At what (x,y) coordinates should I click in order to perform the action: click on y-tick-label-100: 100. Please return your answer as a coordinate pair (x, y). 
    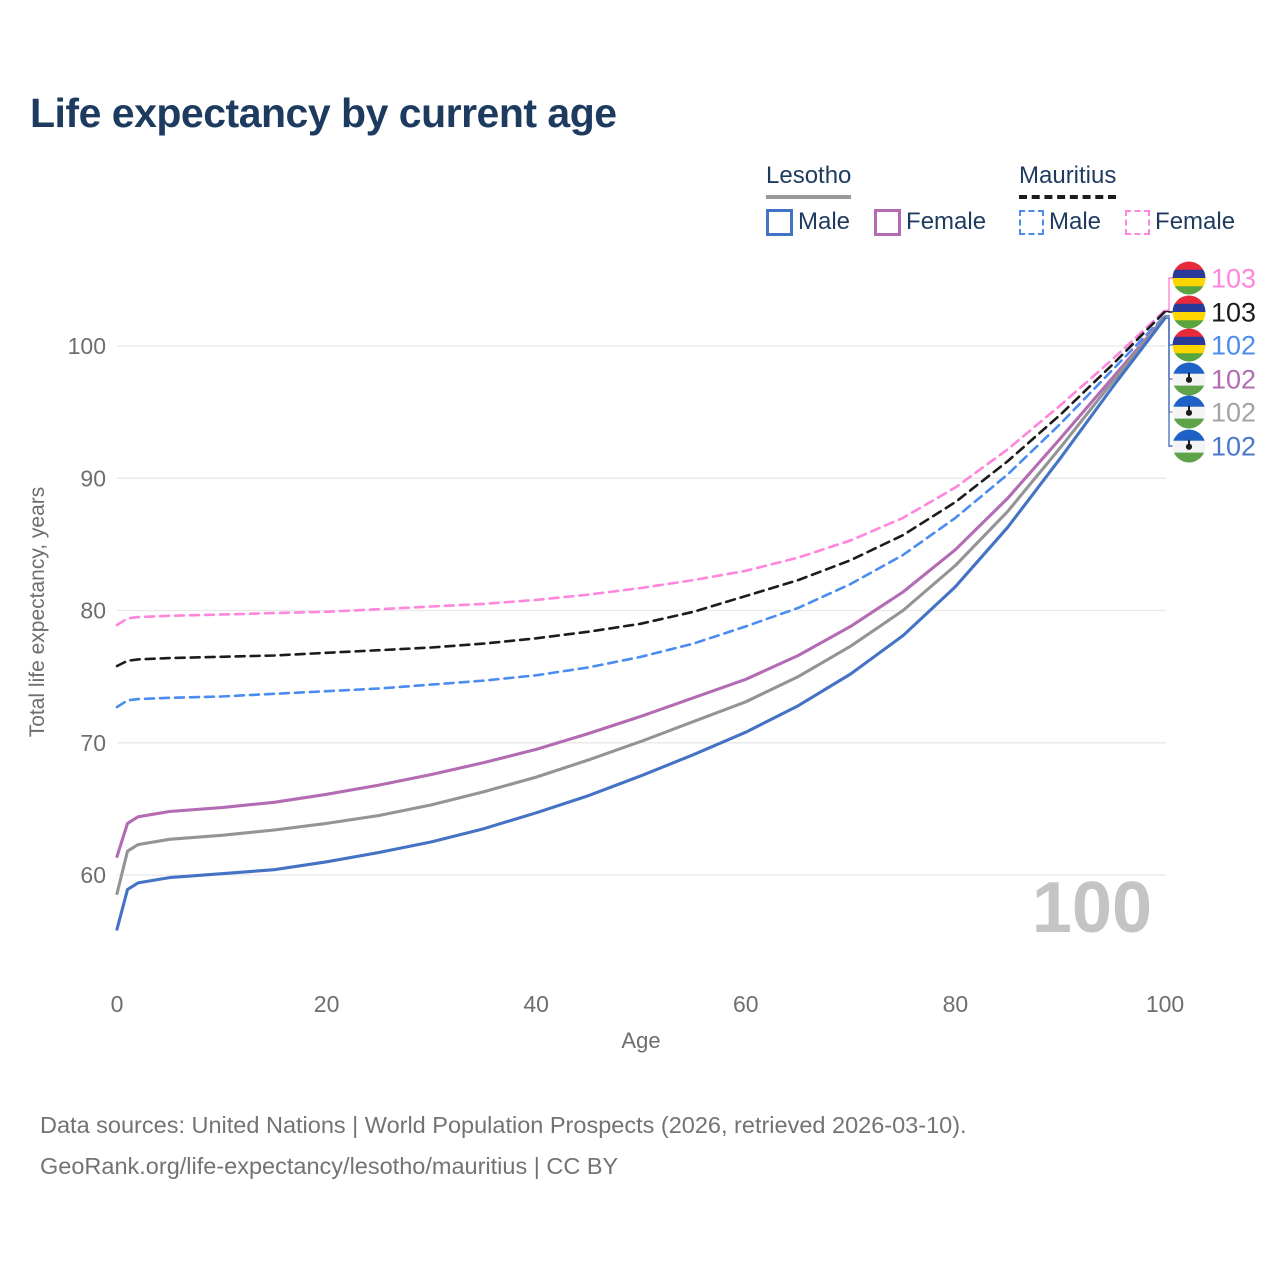
    Looking at the image, I should click on (87, 346).